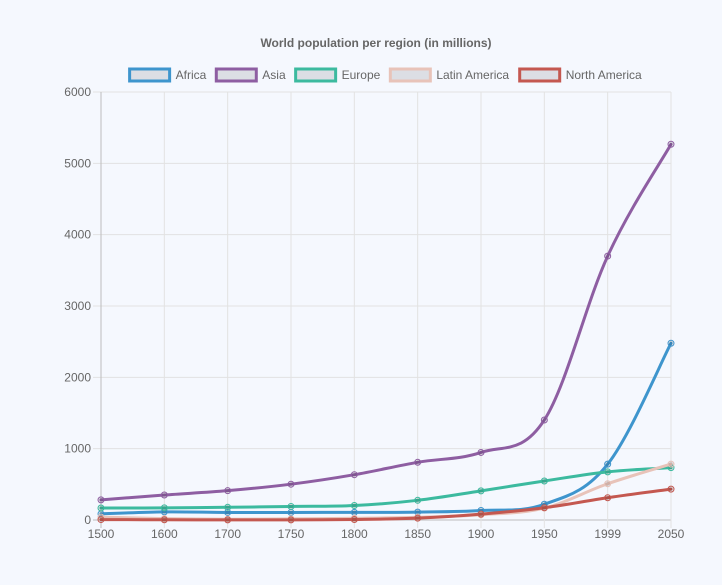  I want to click on legend-item: Europe, so click(337, 75).